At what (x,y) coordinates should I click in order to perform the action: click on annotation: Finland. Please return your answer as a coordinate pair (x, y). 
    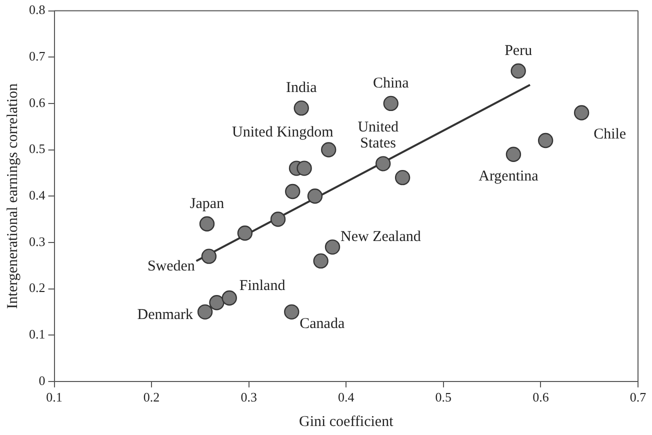
    Looking at the image, I should click on (262, 286).